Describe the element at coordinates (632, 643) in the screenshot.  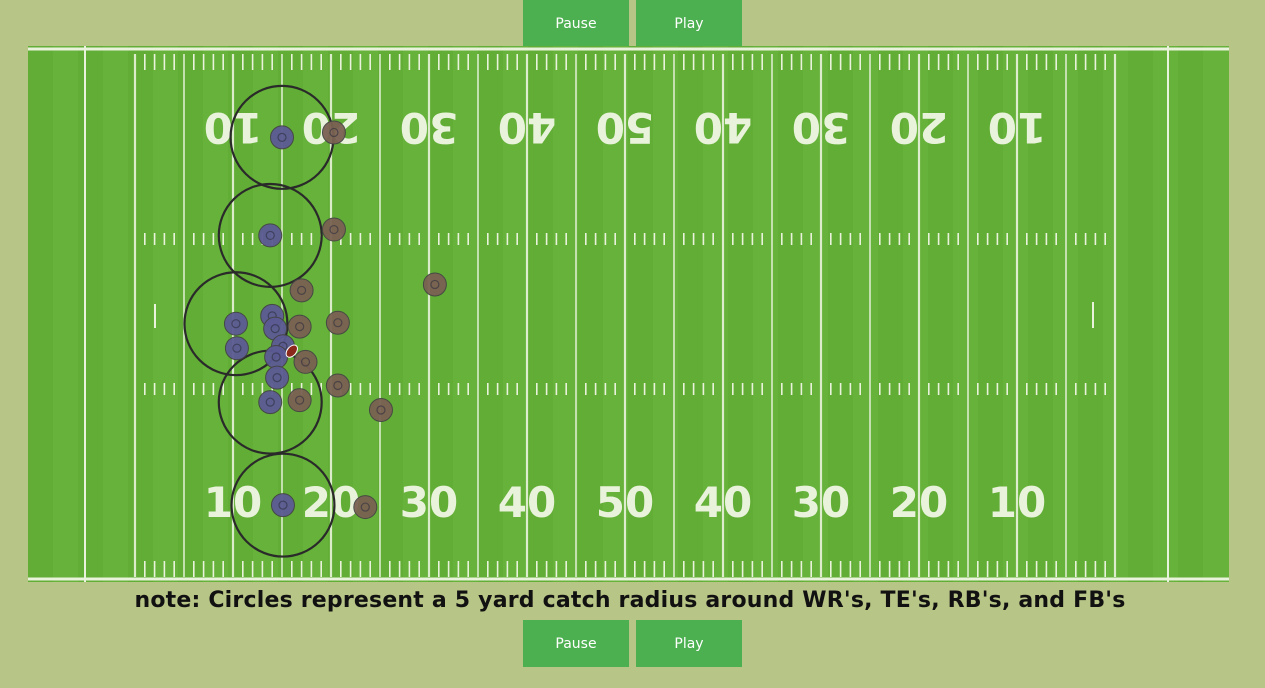
I see `bottom-controls: Pause Play` at that location.